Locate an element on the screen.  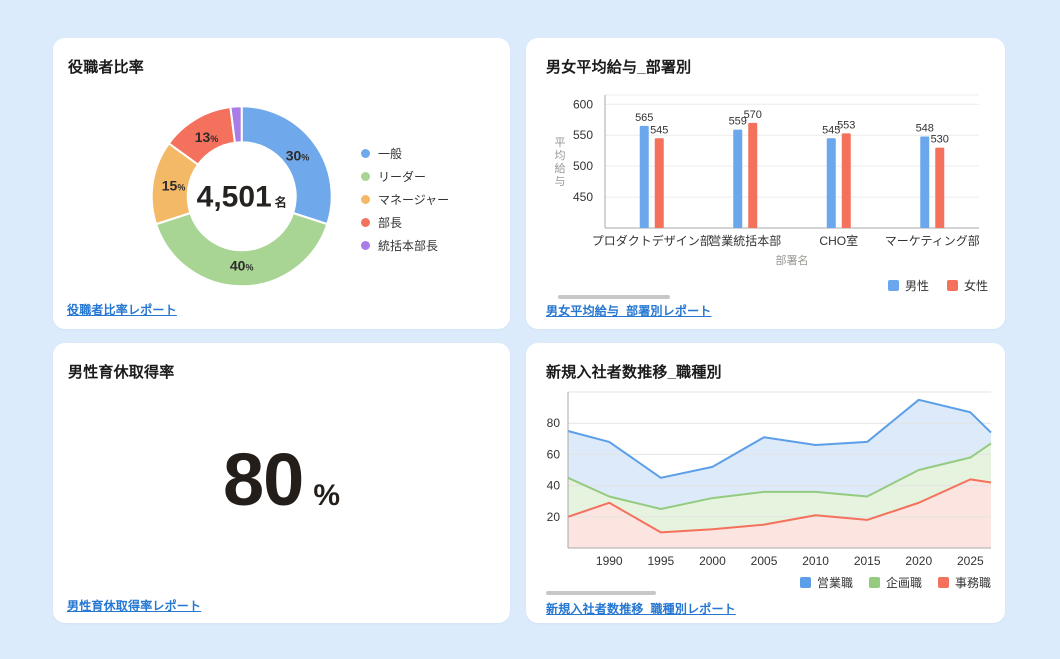
bar-legend: 男性 女性 is located at coordinates (937, 285).